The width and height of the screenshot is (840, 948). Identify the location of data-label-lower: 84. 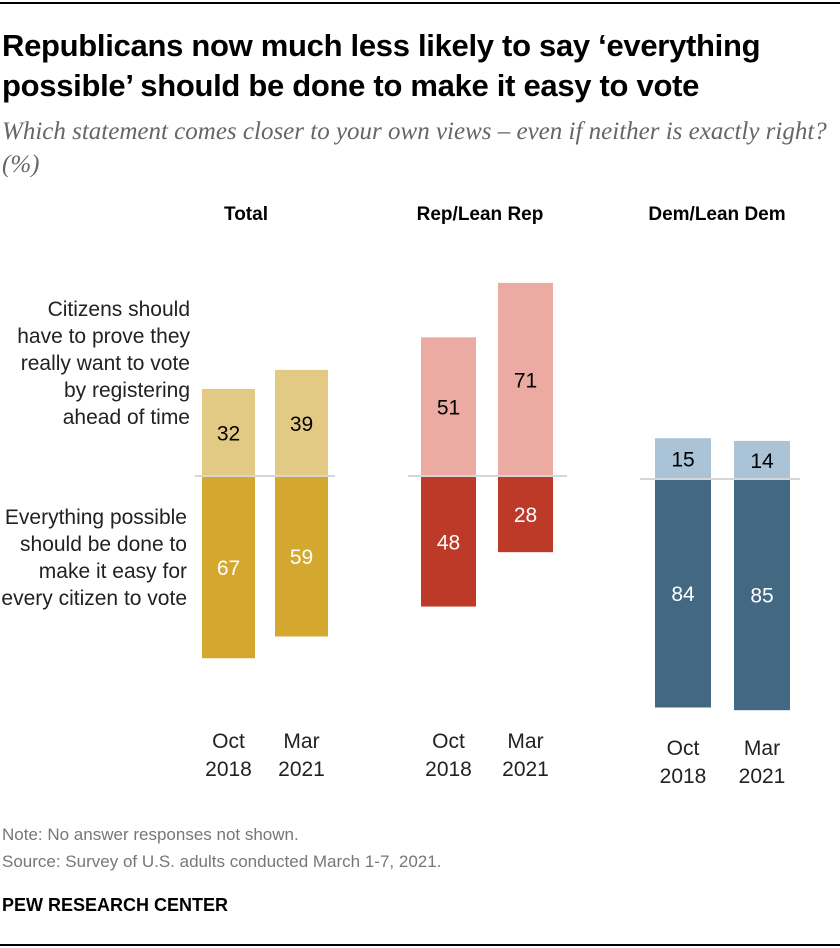
(683, 594).